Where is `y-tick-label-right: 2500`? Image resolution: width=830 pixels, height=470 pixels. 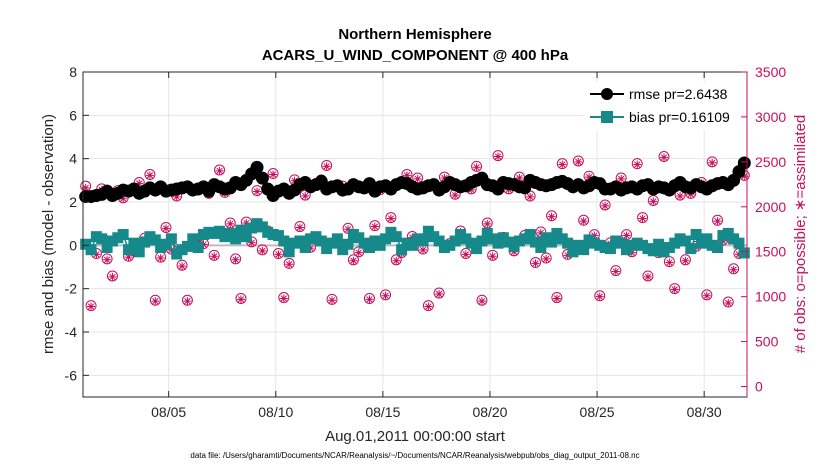
y-tick-label-right: 2500 is located at coordinates (770, 162).